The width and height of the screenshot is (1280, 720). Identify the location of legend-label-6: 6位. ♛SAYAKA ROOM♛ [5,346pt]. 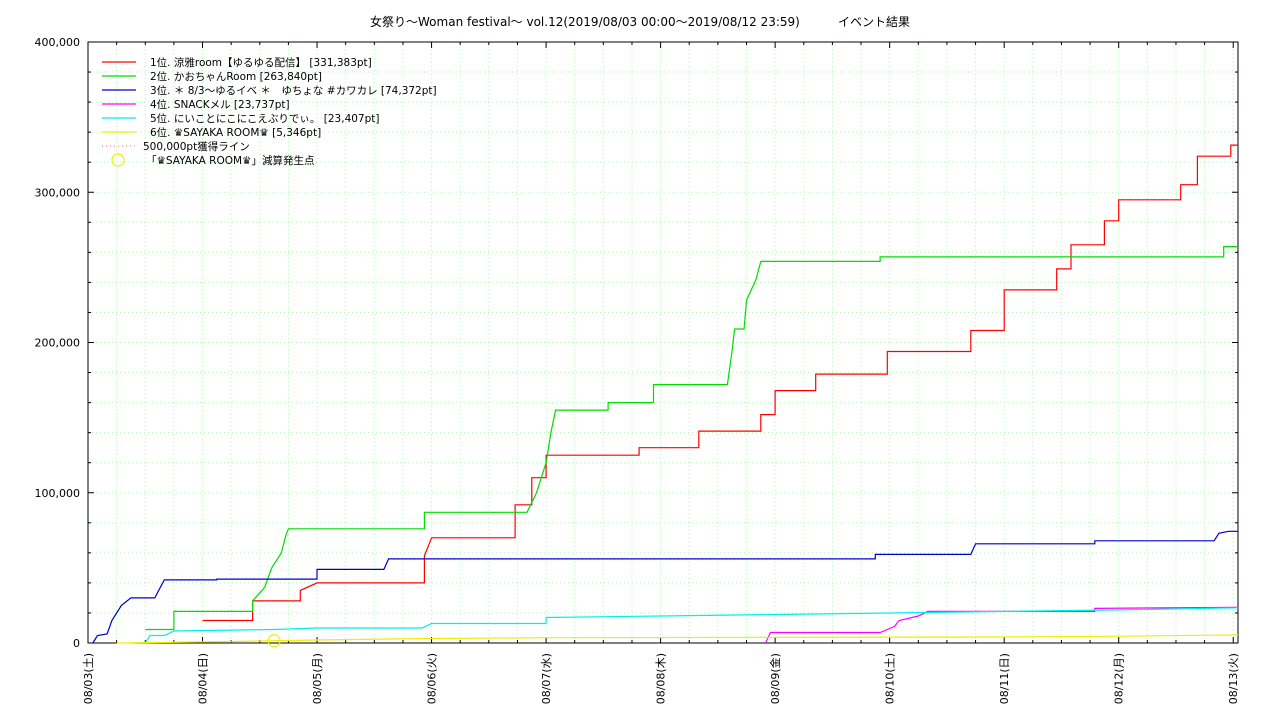
(235, 132).